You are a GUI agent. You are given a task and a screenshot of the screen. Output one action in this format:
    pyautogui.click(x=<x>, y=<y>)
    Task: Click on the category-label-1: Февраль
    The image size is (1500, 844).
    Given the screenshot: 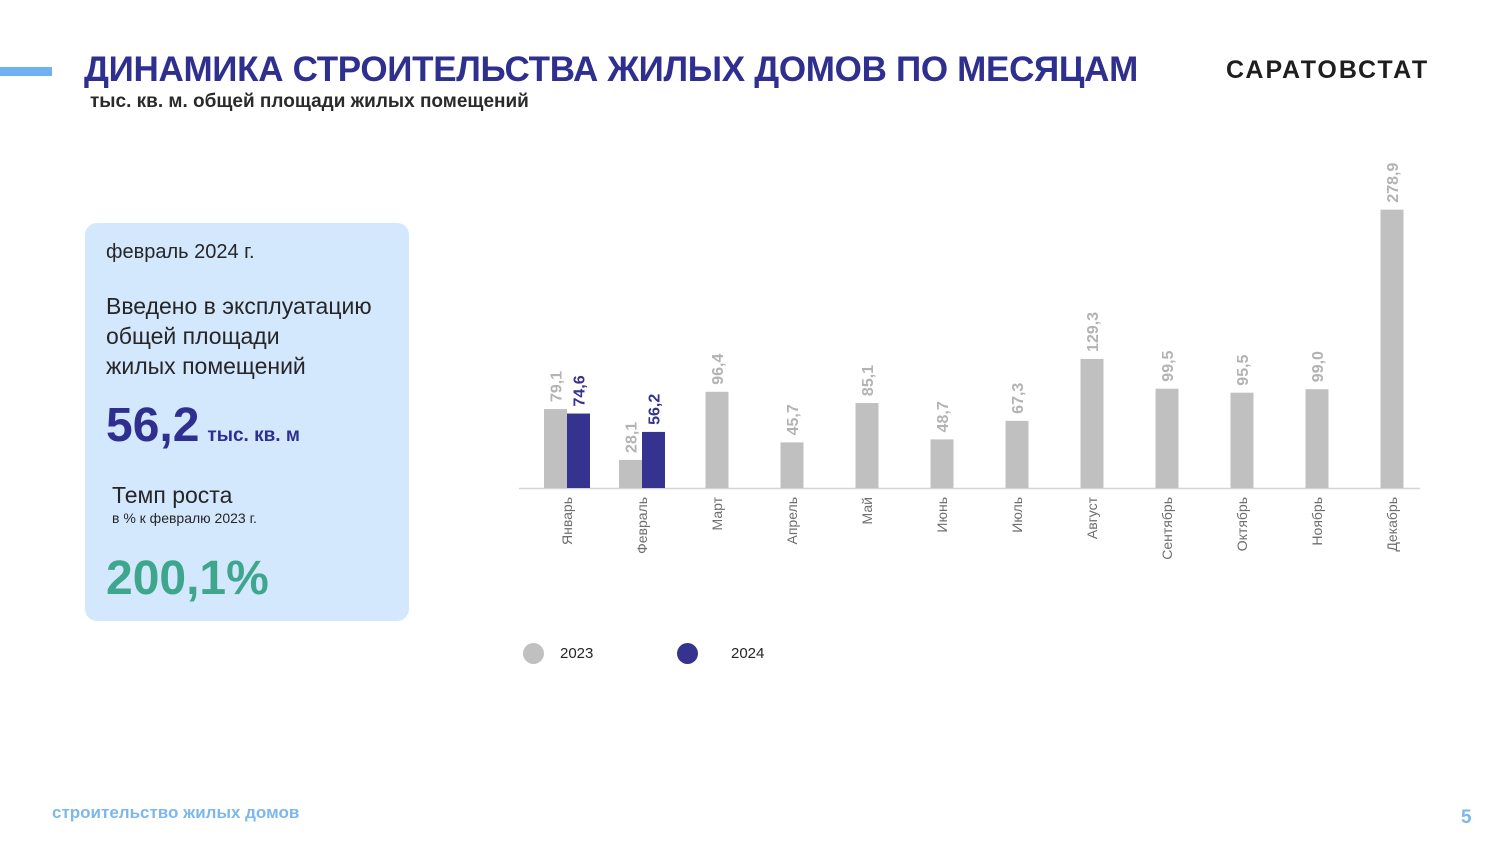 What is the action you would take?
    pyautogui.click(x=642, y=525)
    